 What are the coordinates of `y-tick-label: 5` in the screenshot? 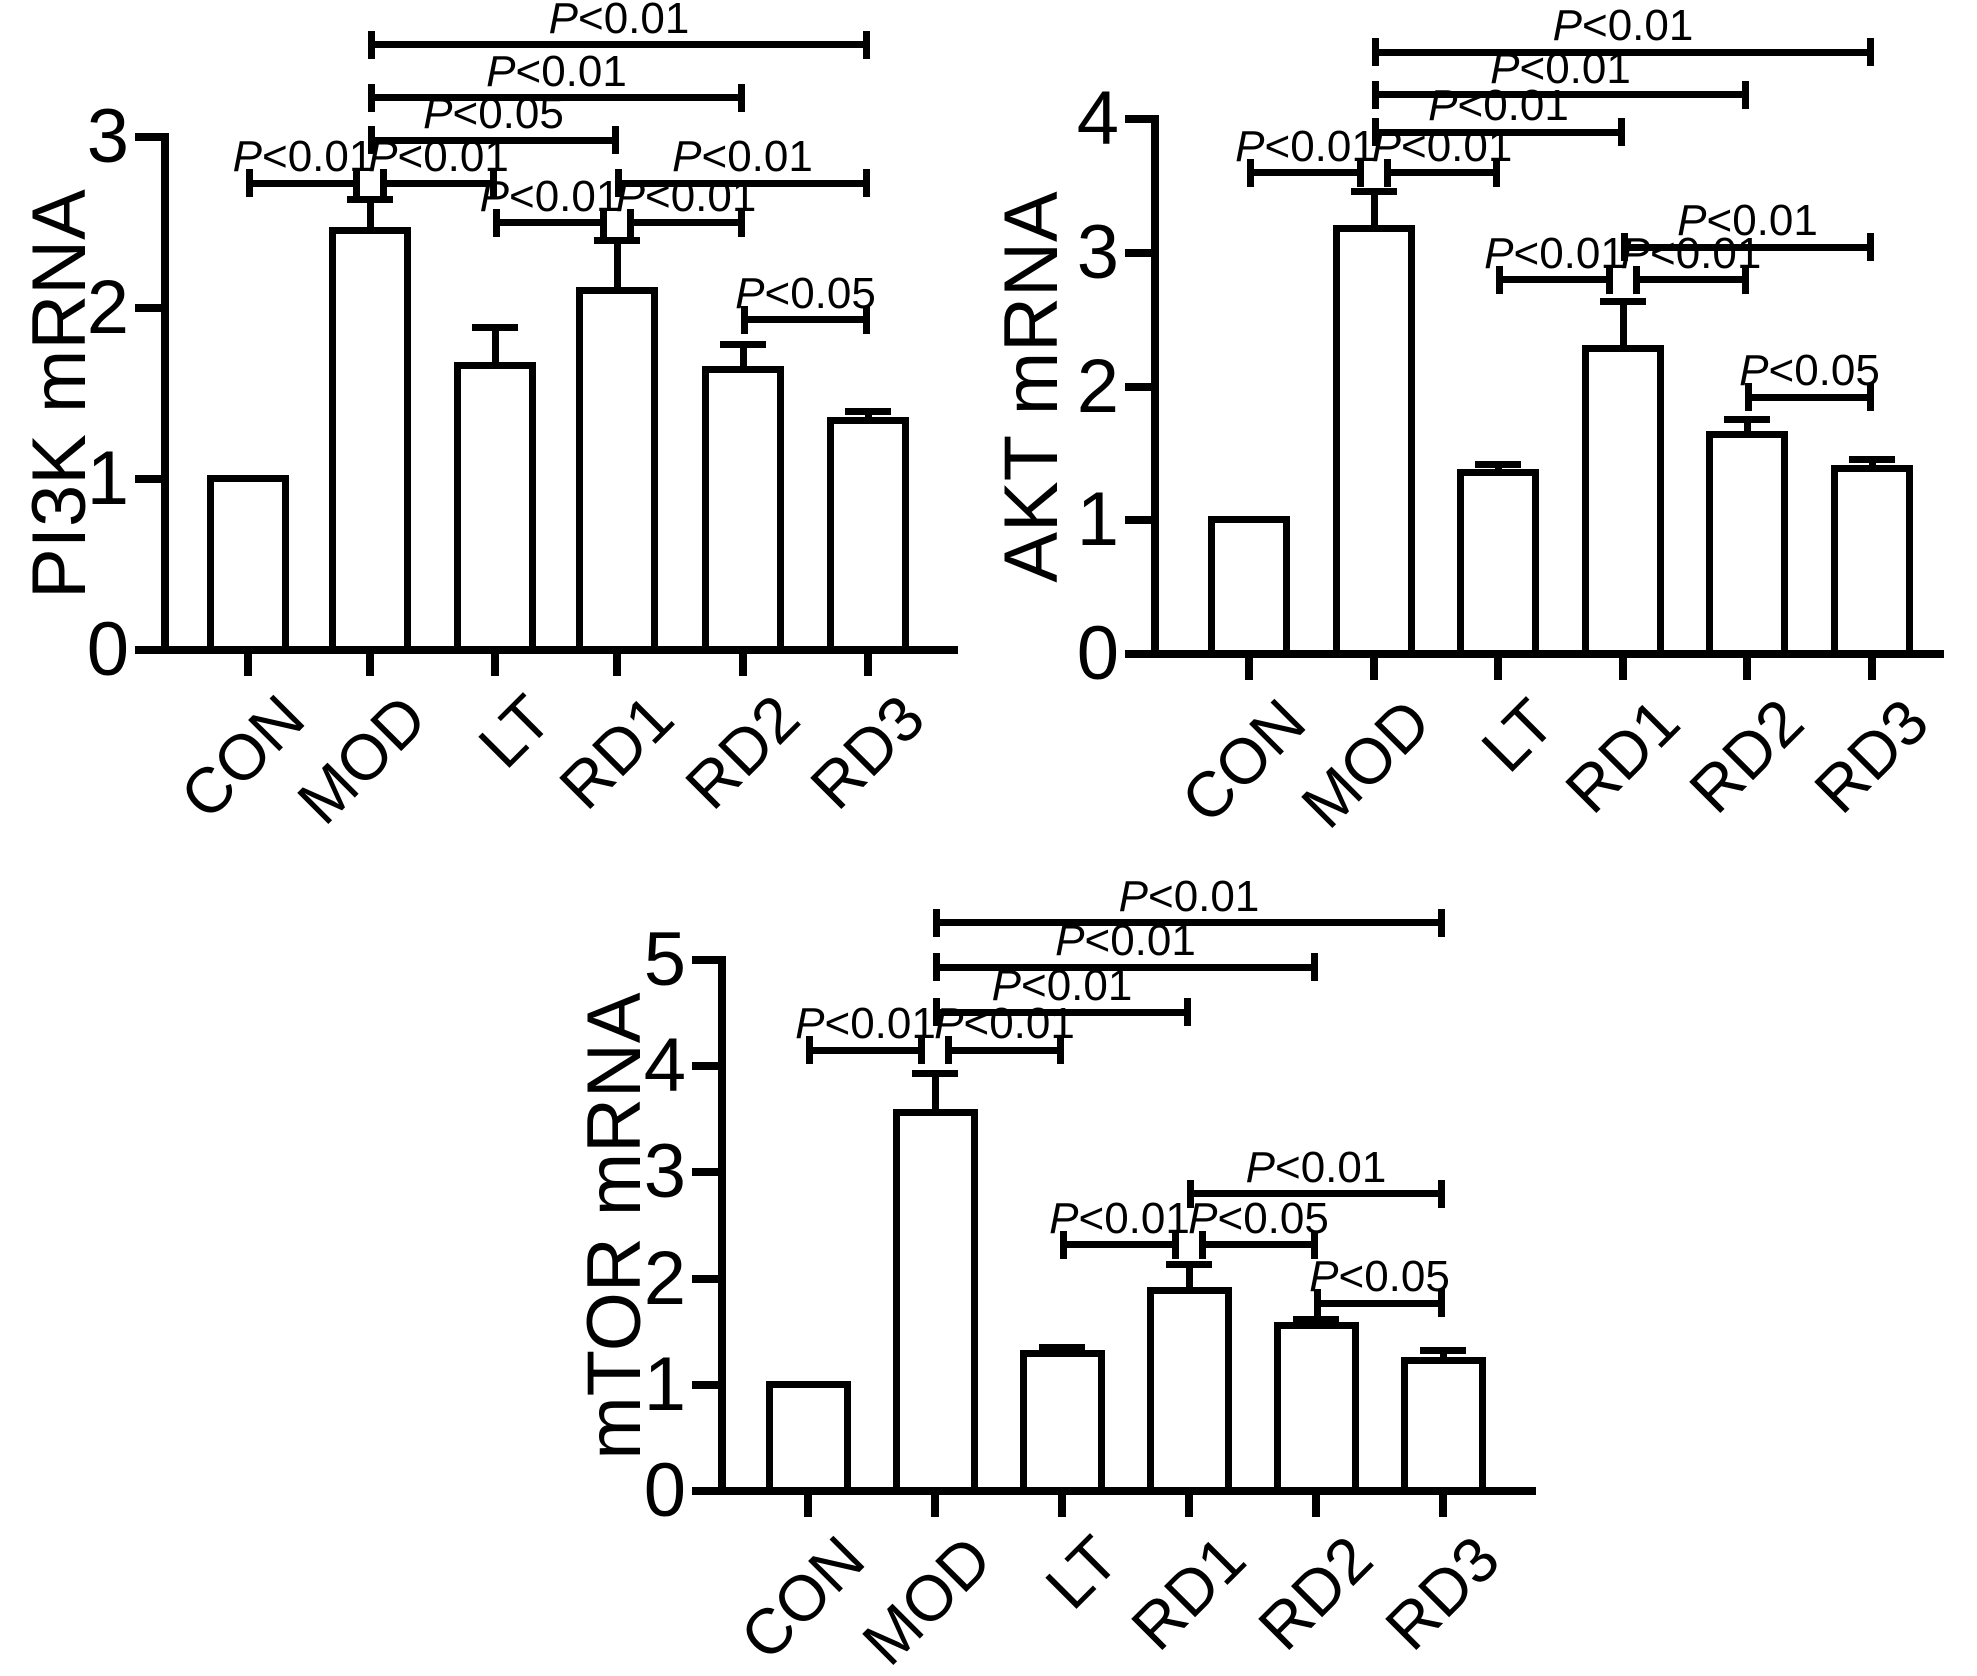 It's located at (664, 959).